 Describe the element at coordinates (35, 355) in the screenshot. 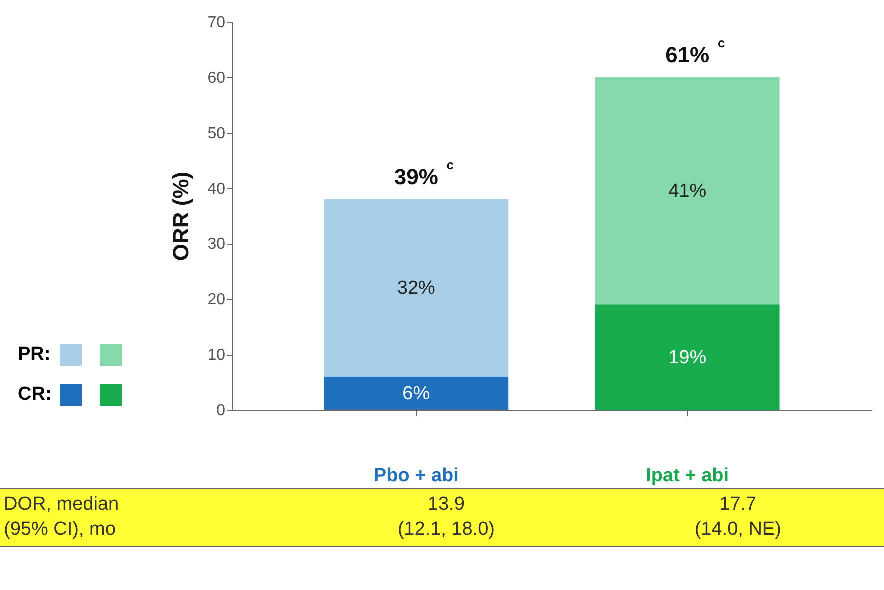

I see `legend-label: PR:` at that location.